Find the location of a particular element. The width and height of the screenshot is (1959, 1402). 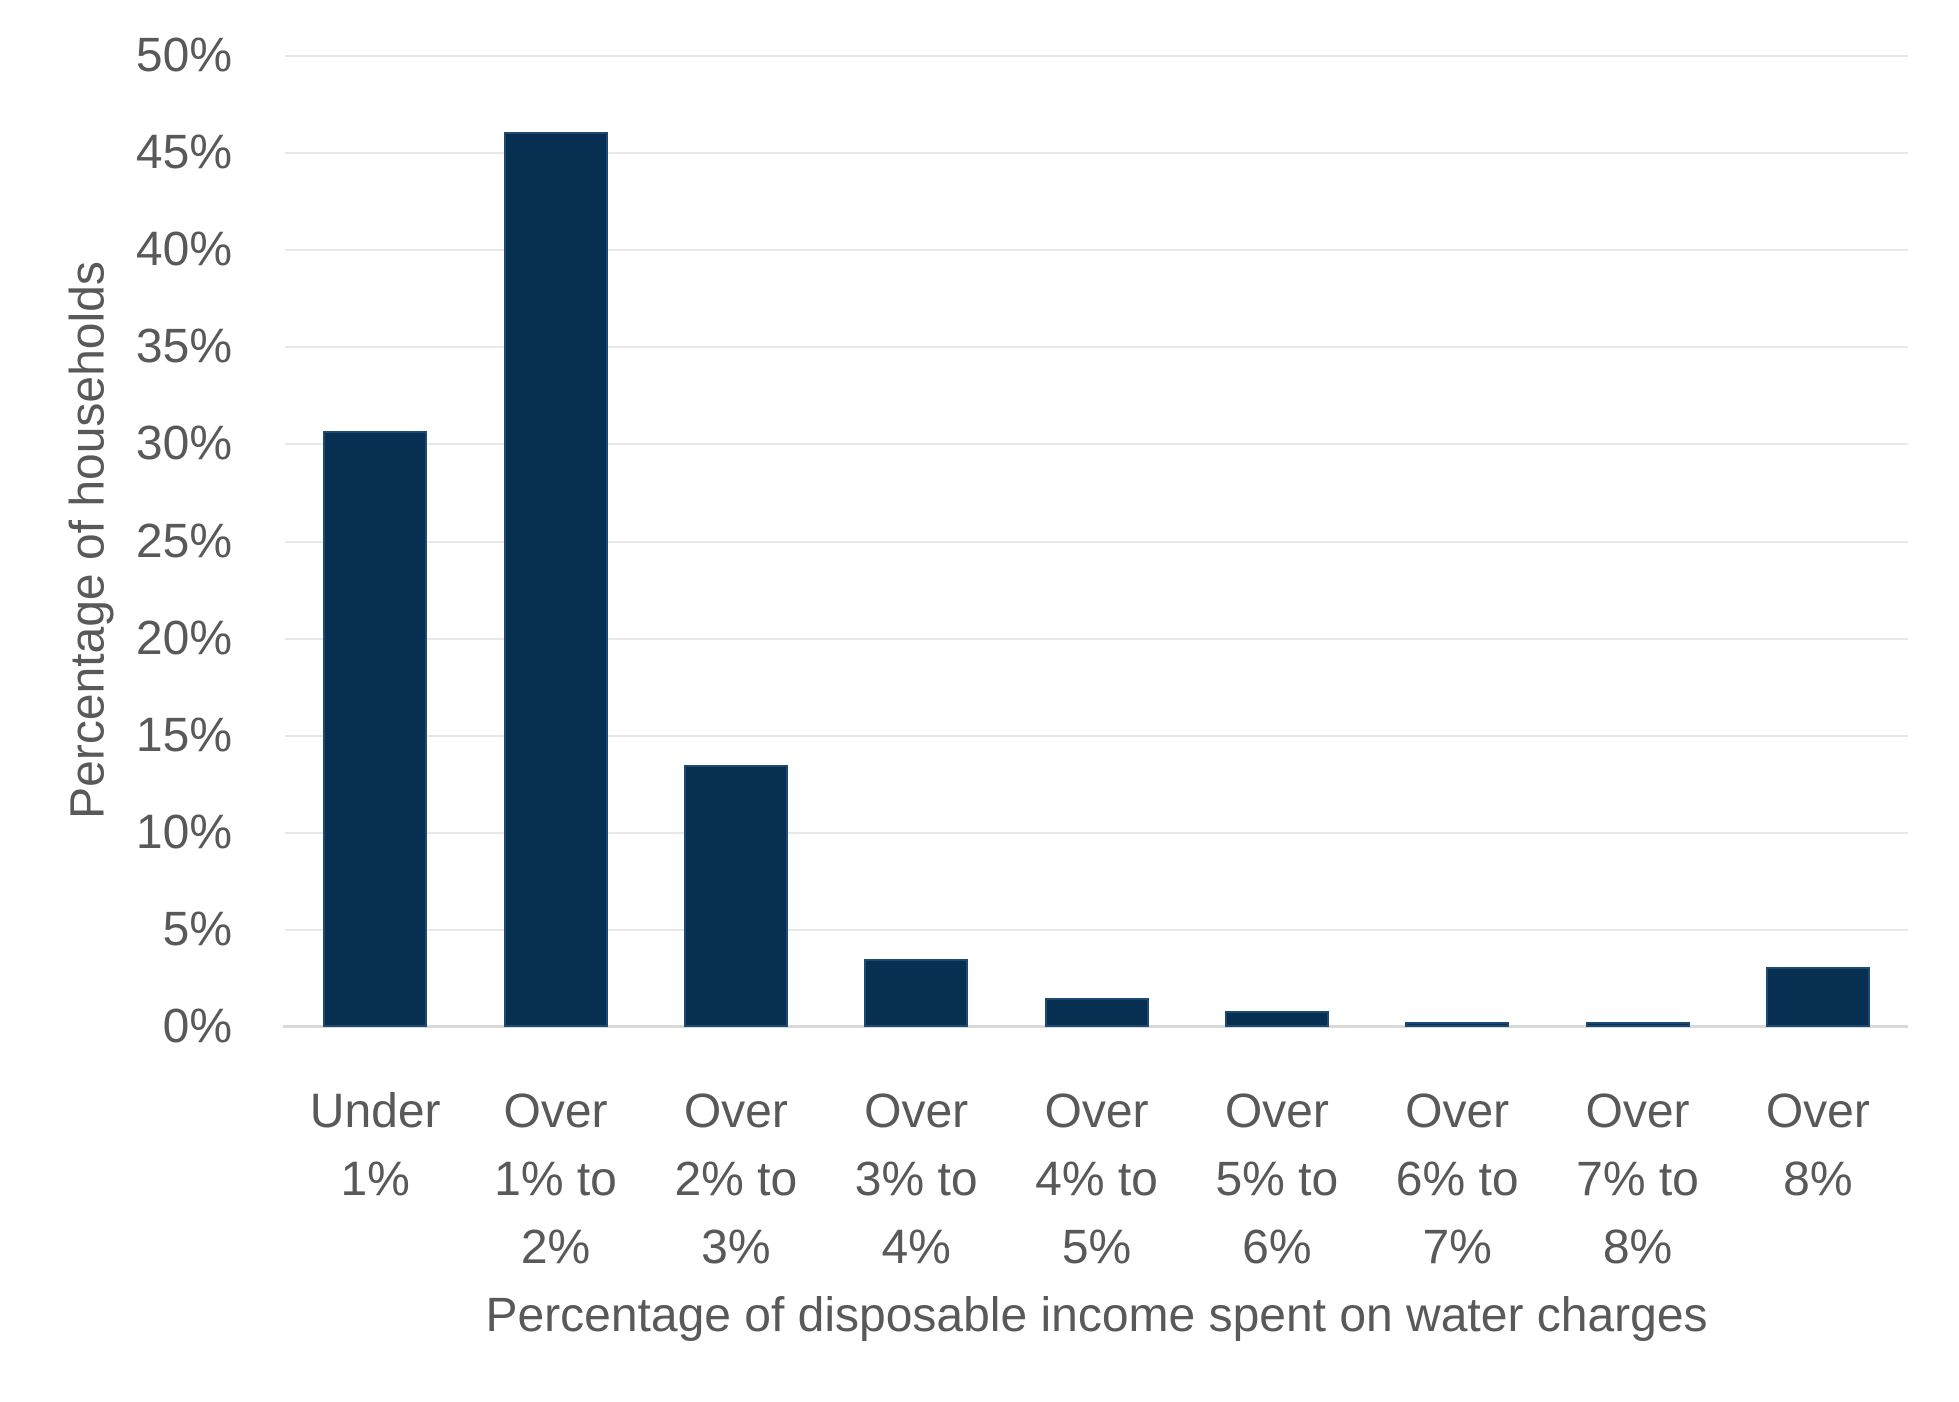

gridline-25% is located at coordinates (1096, 541).